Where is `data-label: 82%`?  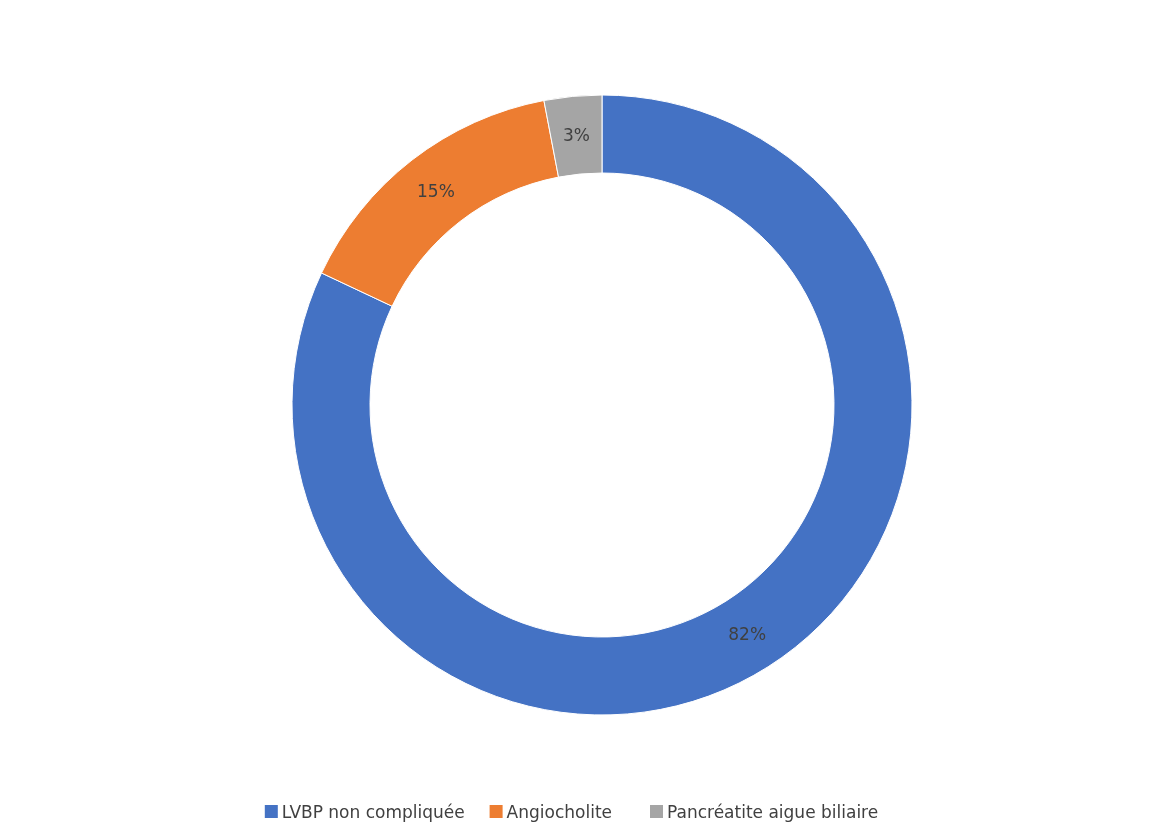 data-label: 82% is located at coordinates (747, 633).